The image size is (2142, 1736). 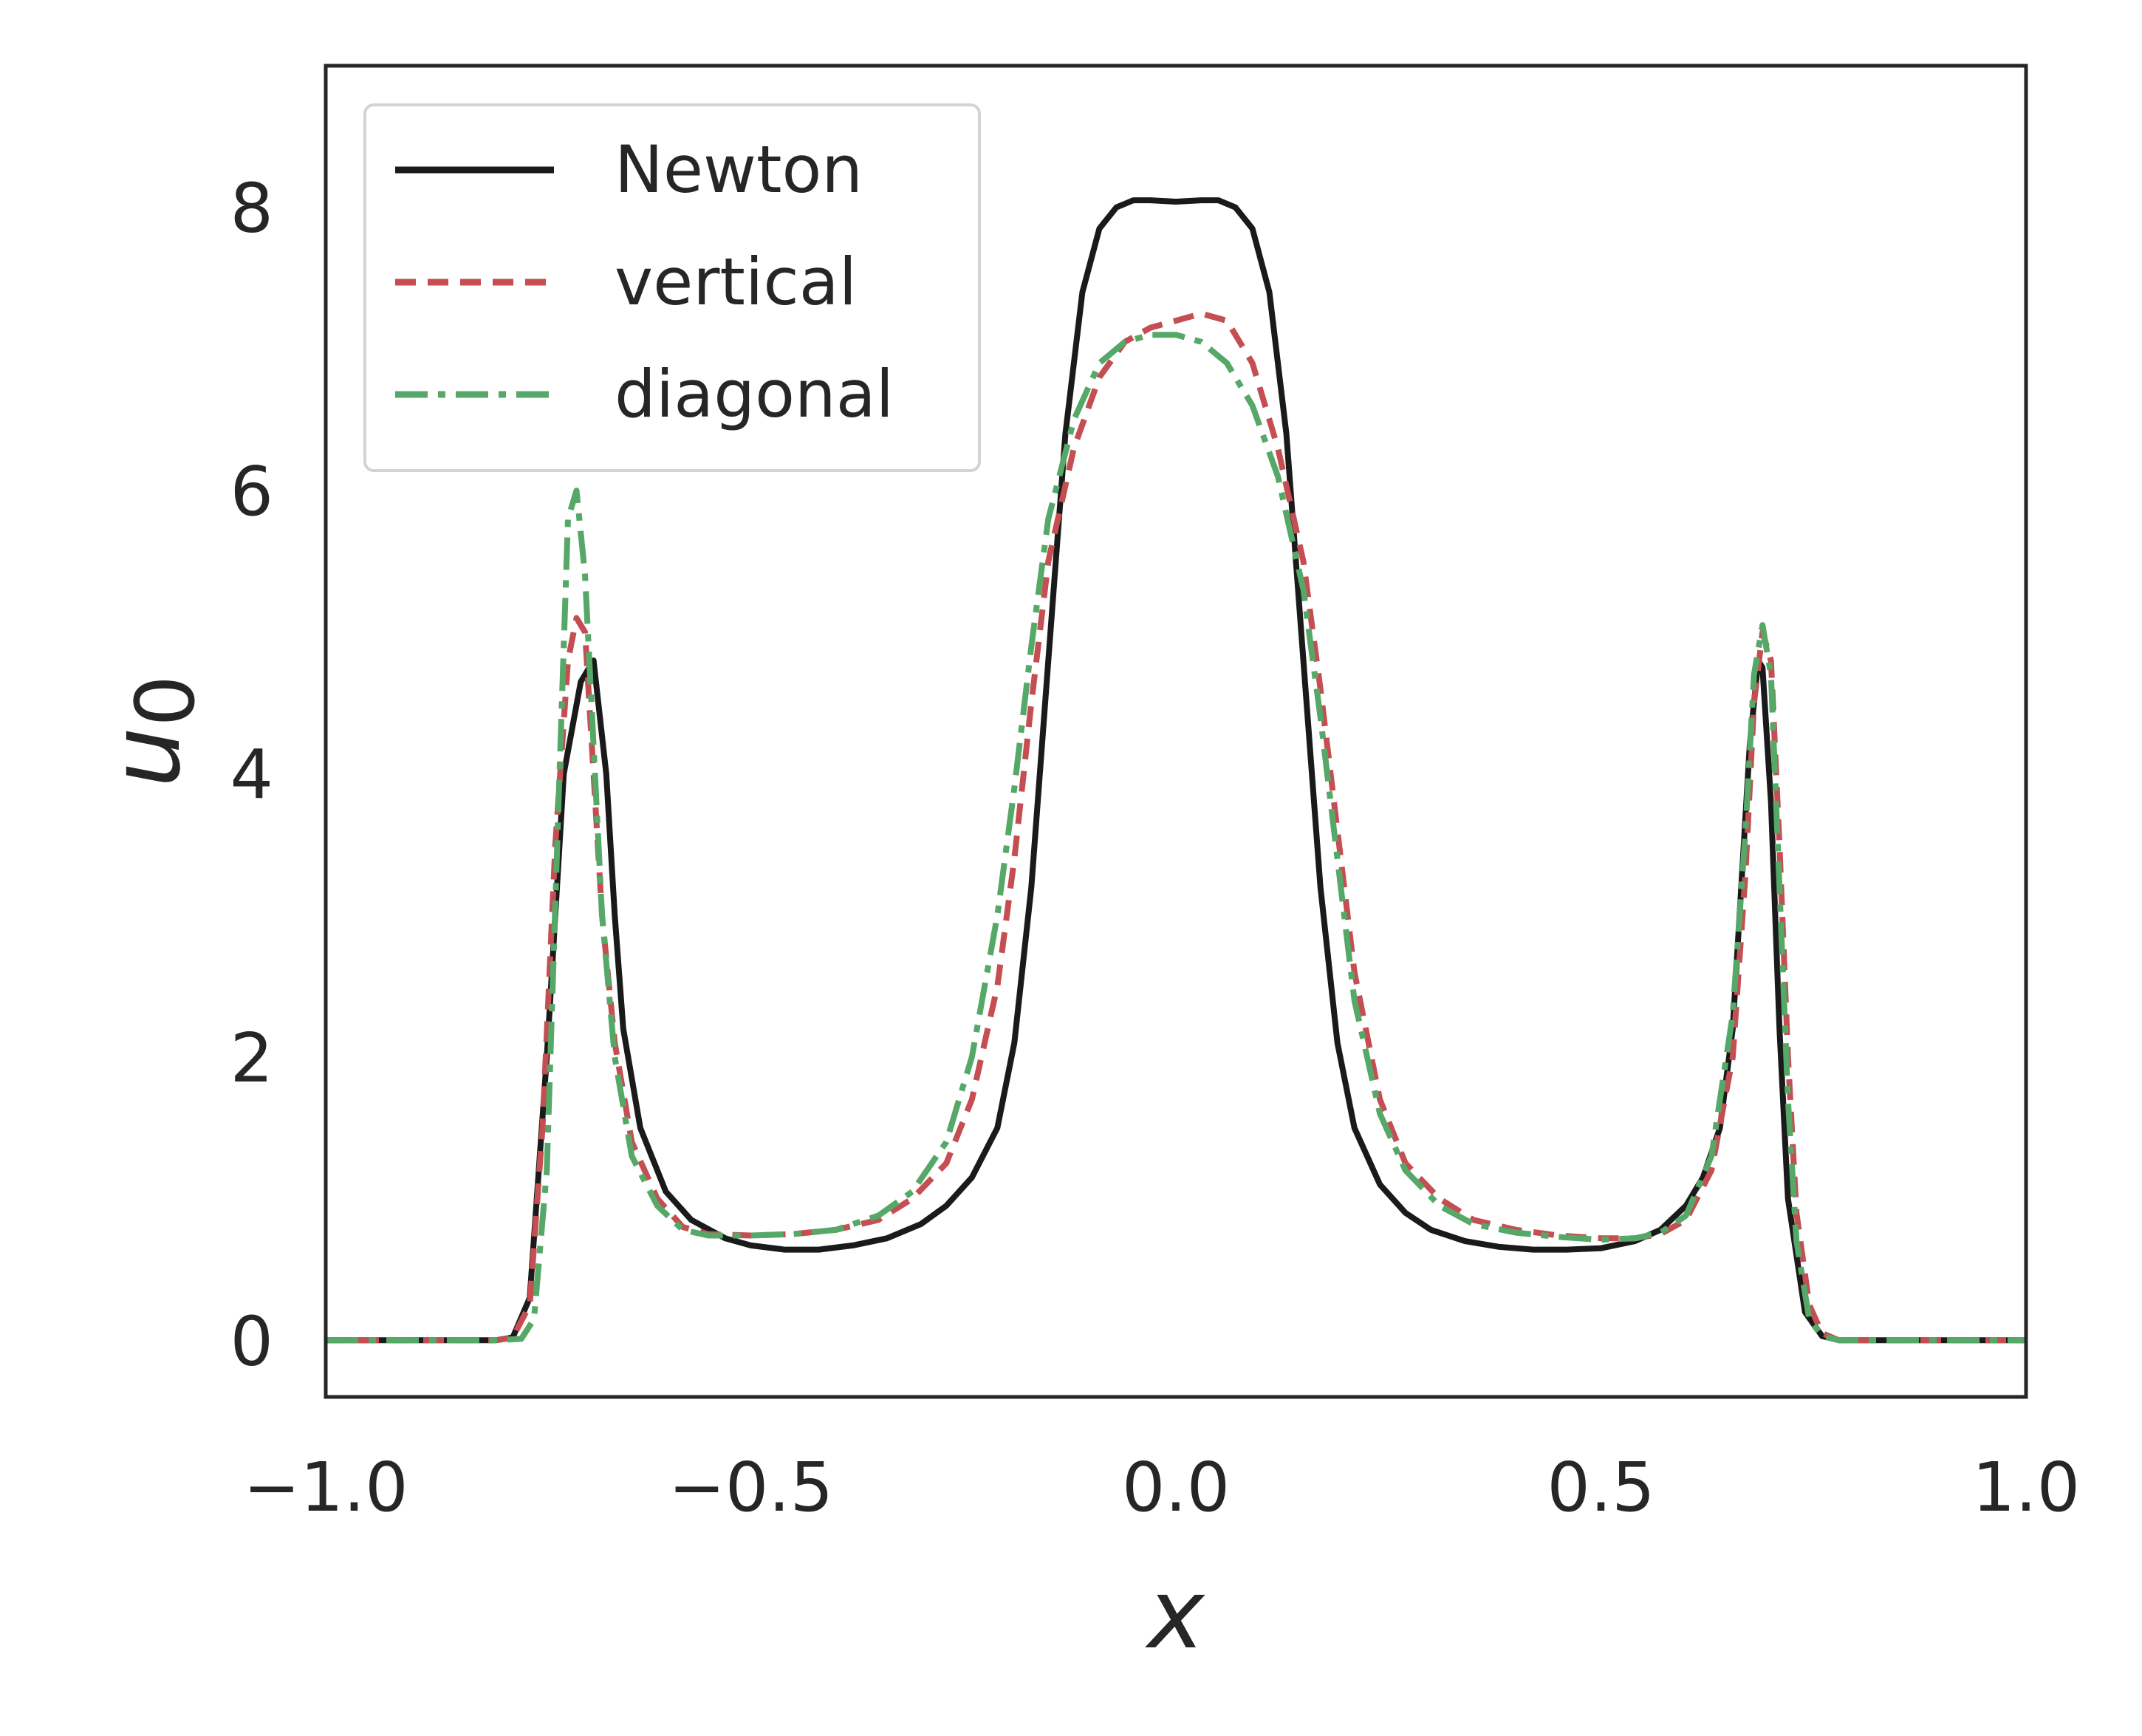 I want to click on y-axis-label: u0, so click(x=151, y=731).